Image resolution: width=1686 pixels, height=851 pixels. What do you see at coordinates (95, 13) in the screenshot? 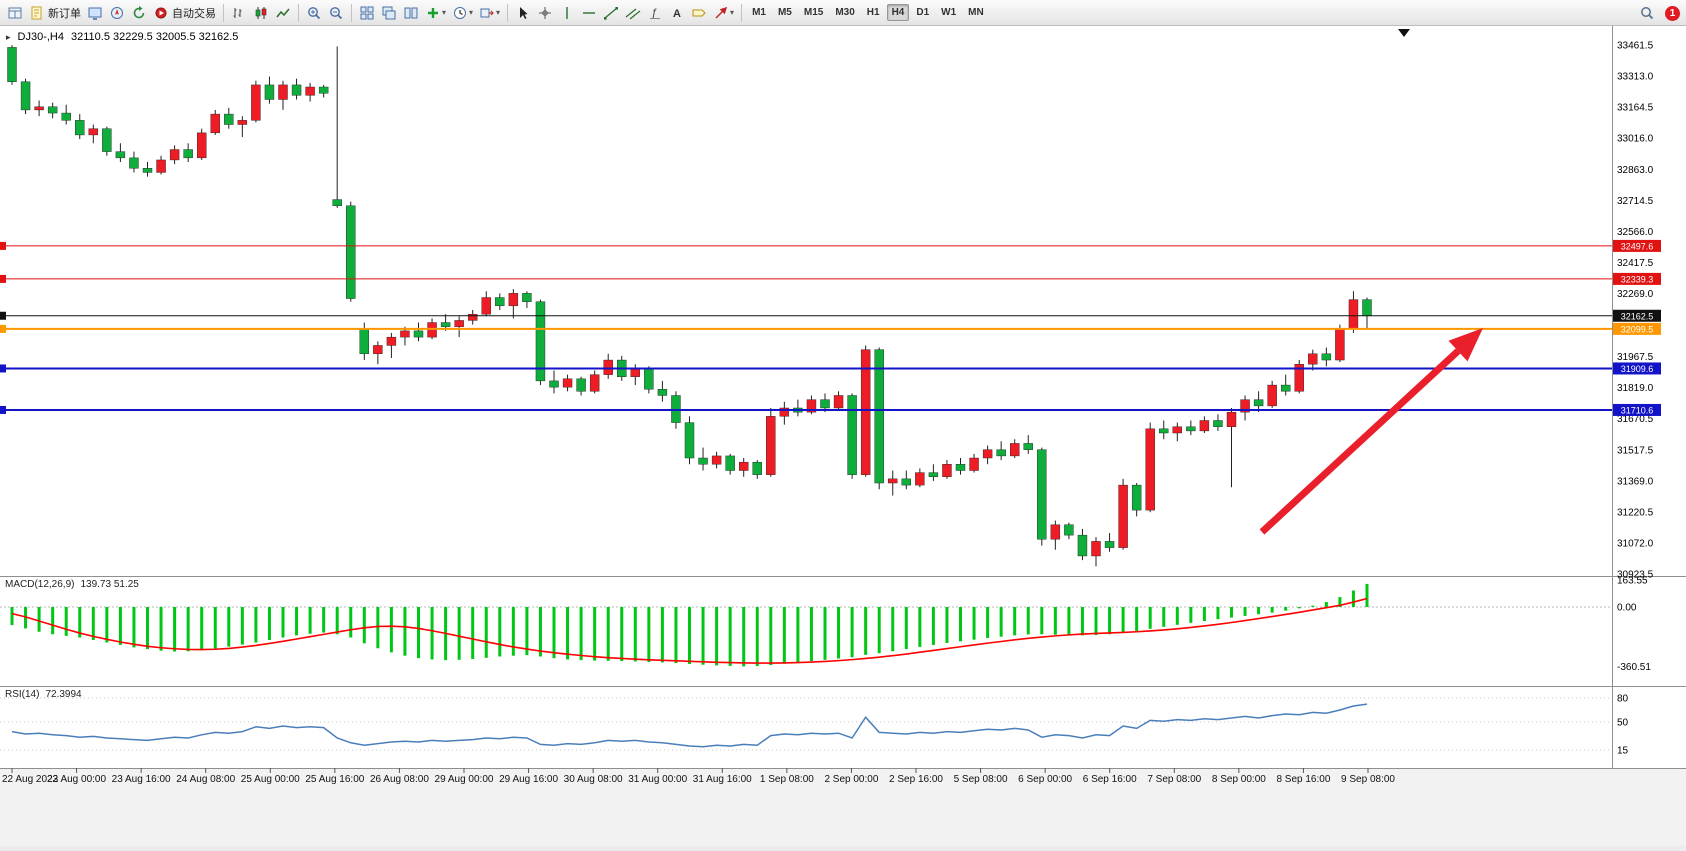
I see `market-watch-button` at bounding box center [95, 13].